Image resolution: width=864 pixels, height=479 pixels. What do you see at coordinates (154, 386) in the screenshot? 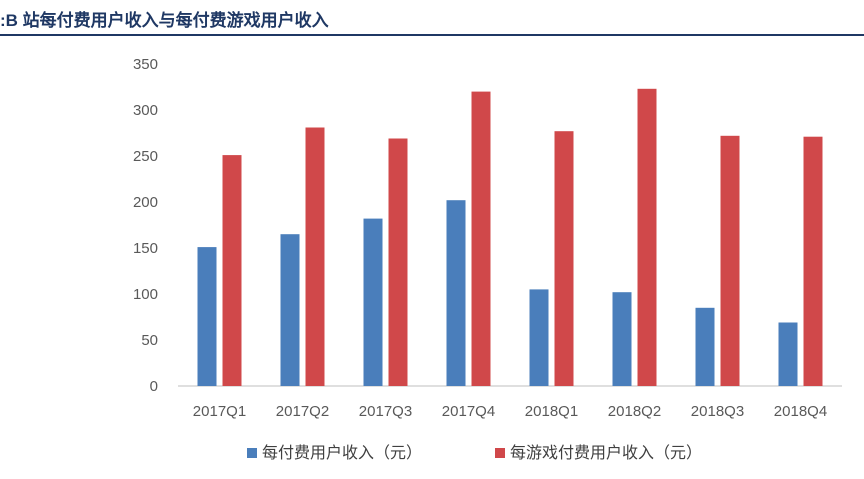
I see `y-tick-label: 0` at bounding box center [154, 386].